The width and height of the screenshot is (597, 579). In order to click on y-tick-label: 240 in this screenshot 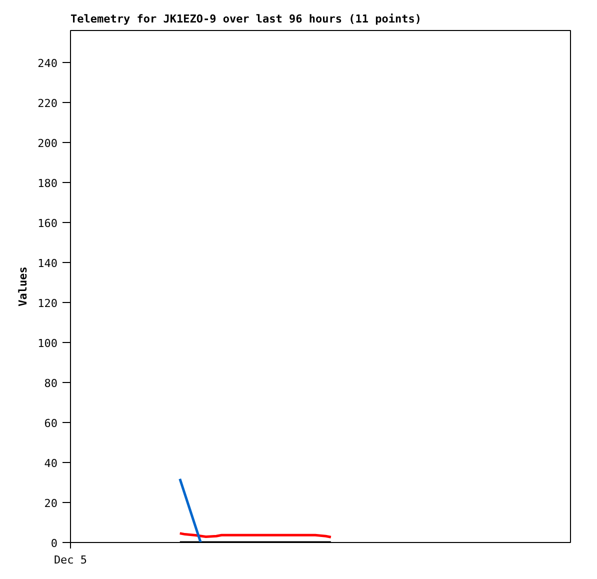, I will do `click(48, 63)`.